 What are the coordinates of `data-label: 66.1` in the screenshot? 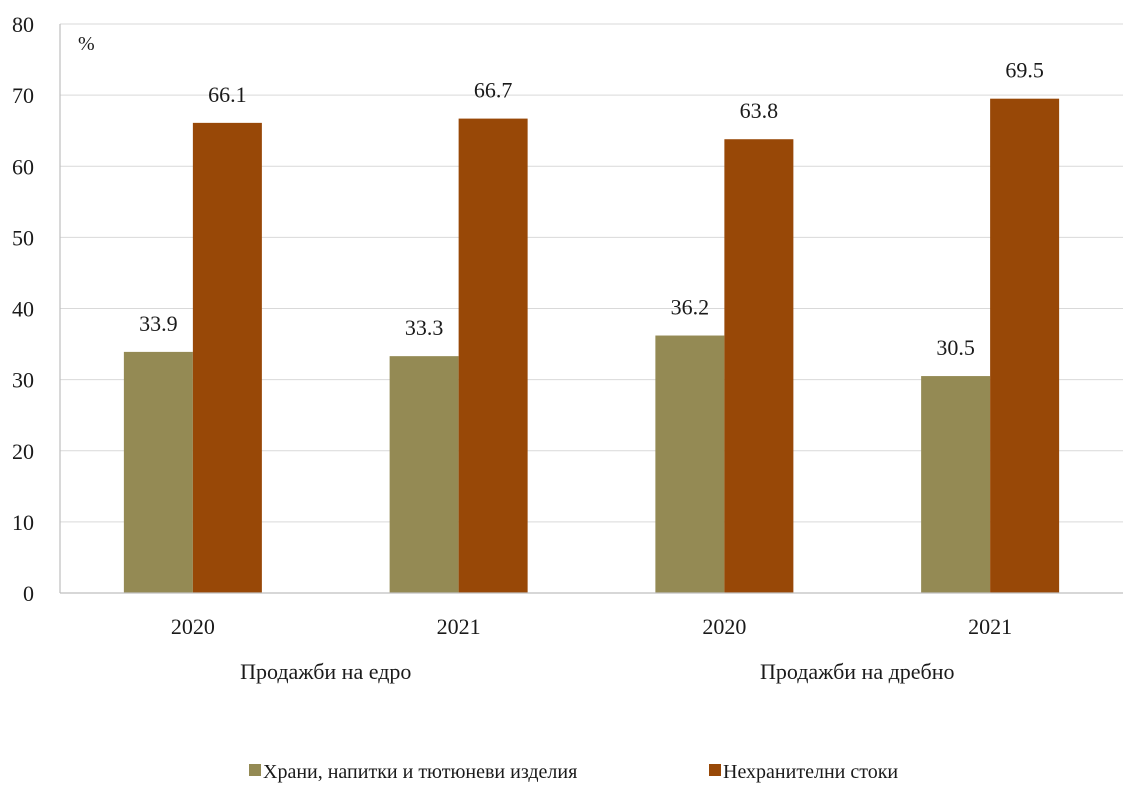 It's located at (227, 94).